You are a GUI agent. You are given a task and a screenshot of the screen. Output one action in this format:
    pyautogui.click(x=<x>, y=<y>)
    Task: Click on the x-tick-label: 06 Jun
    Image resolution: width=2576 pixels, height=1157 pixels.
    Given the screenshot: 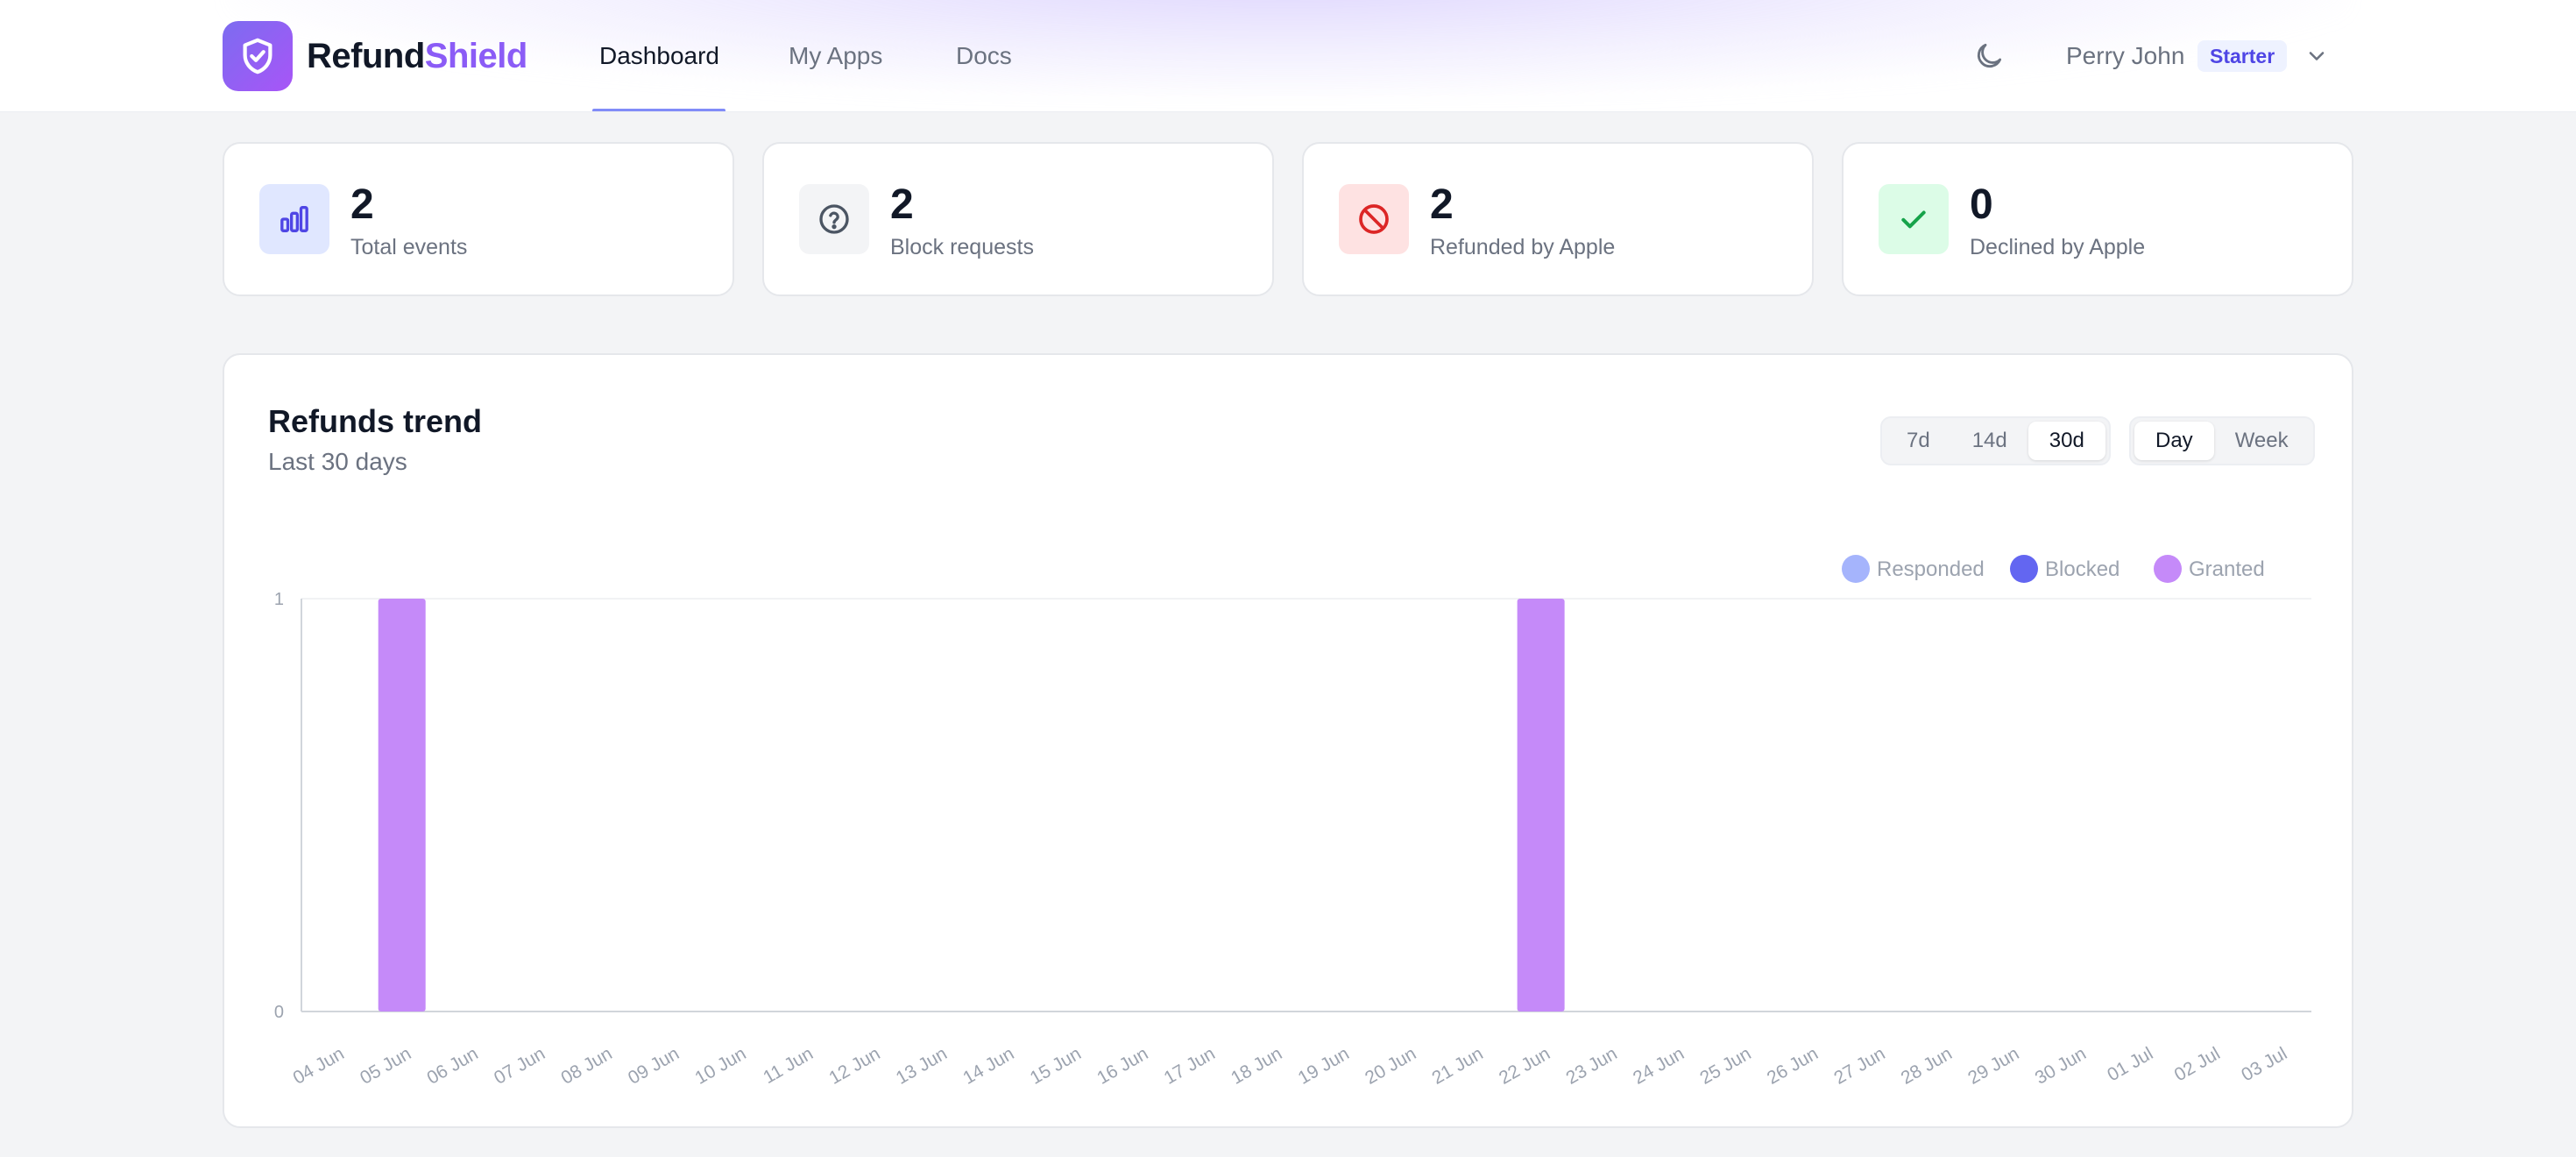 What is the action you would take?
    pyautogui.click(x=453, y=1065)
    